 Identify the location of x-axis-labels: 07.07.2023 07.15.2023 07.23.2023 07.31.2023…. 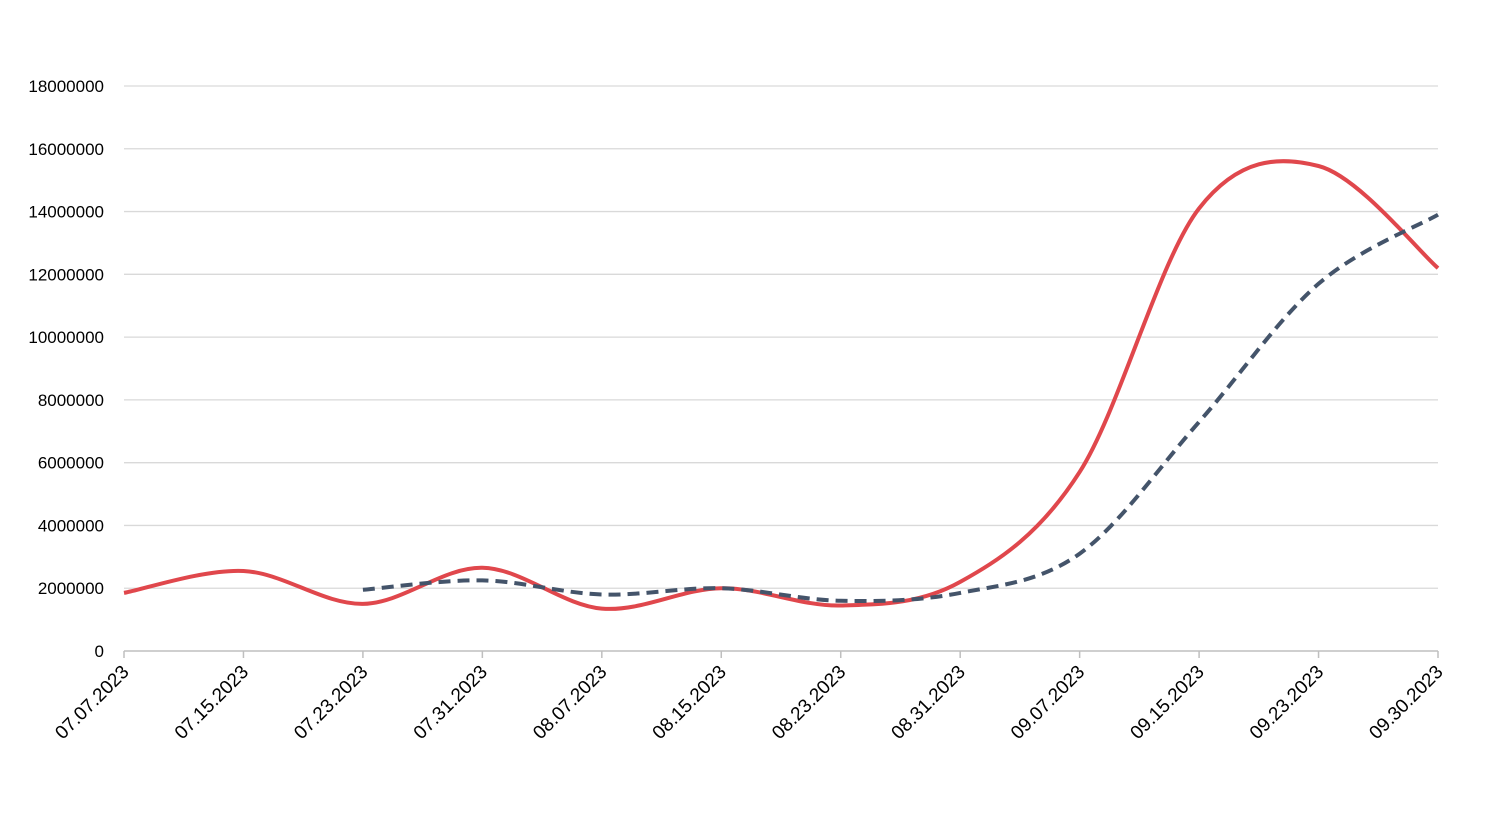
(749, 703).